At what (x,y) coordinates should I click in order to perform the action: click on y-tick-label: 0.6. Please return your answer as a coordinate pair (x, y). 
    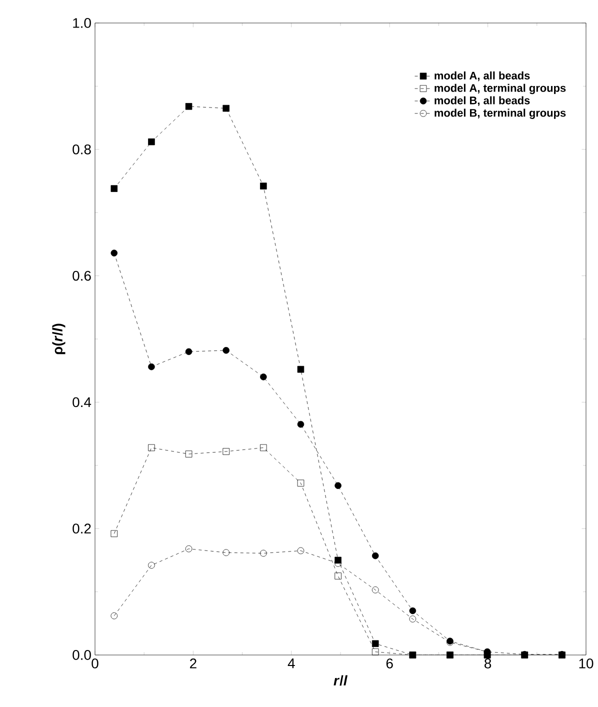
    Looking at the image, I should click on (81, 275).